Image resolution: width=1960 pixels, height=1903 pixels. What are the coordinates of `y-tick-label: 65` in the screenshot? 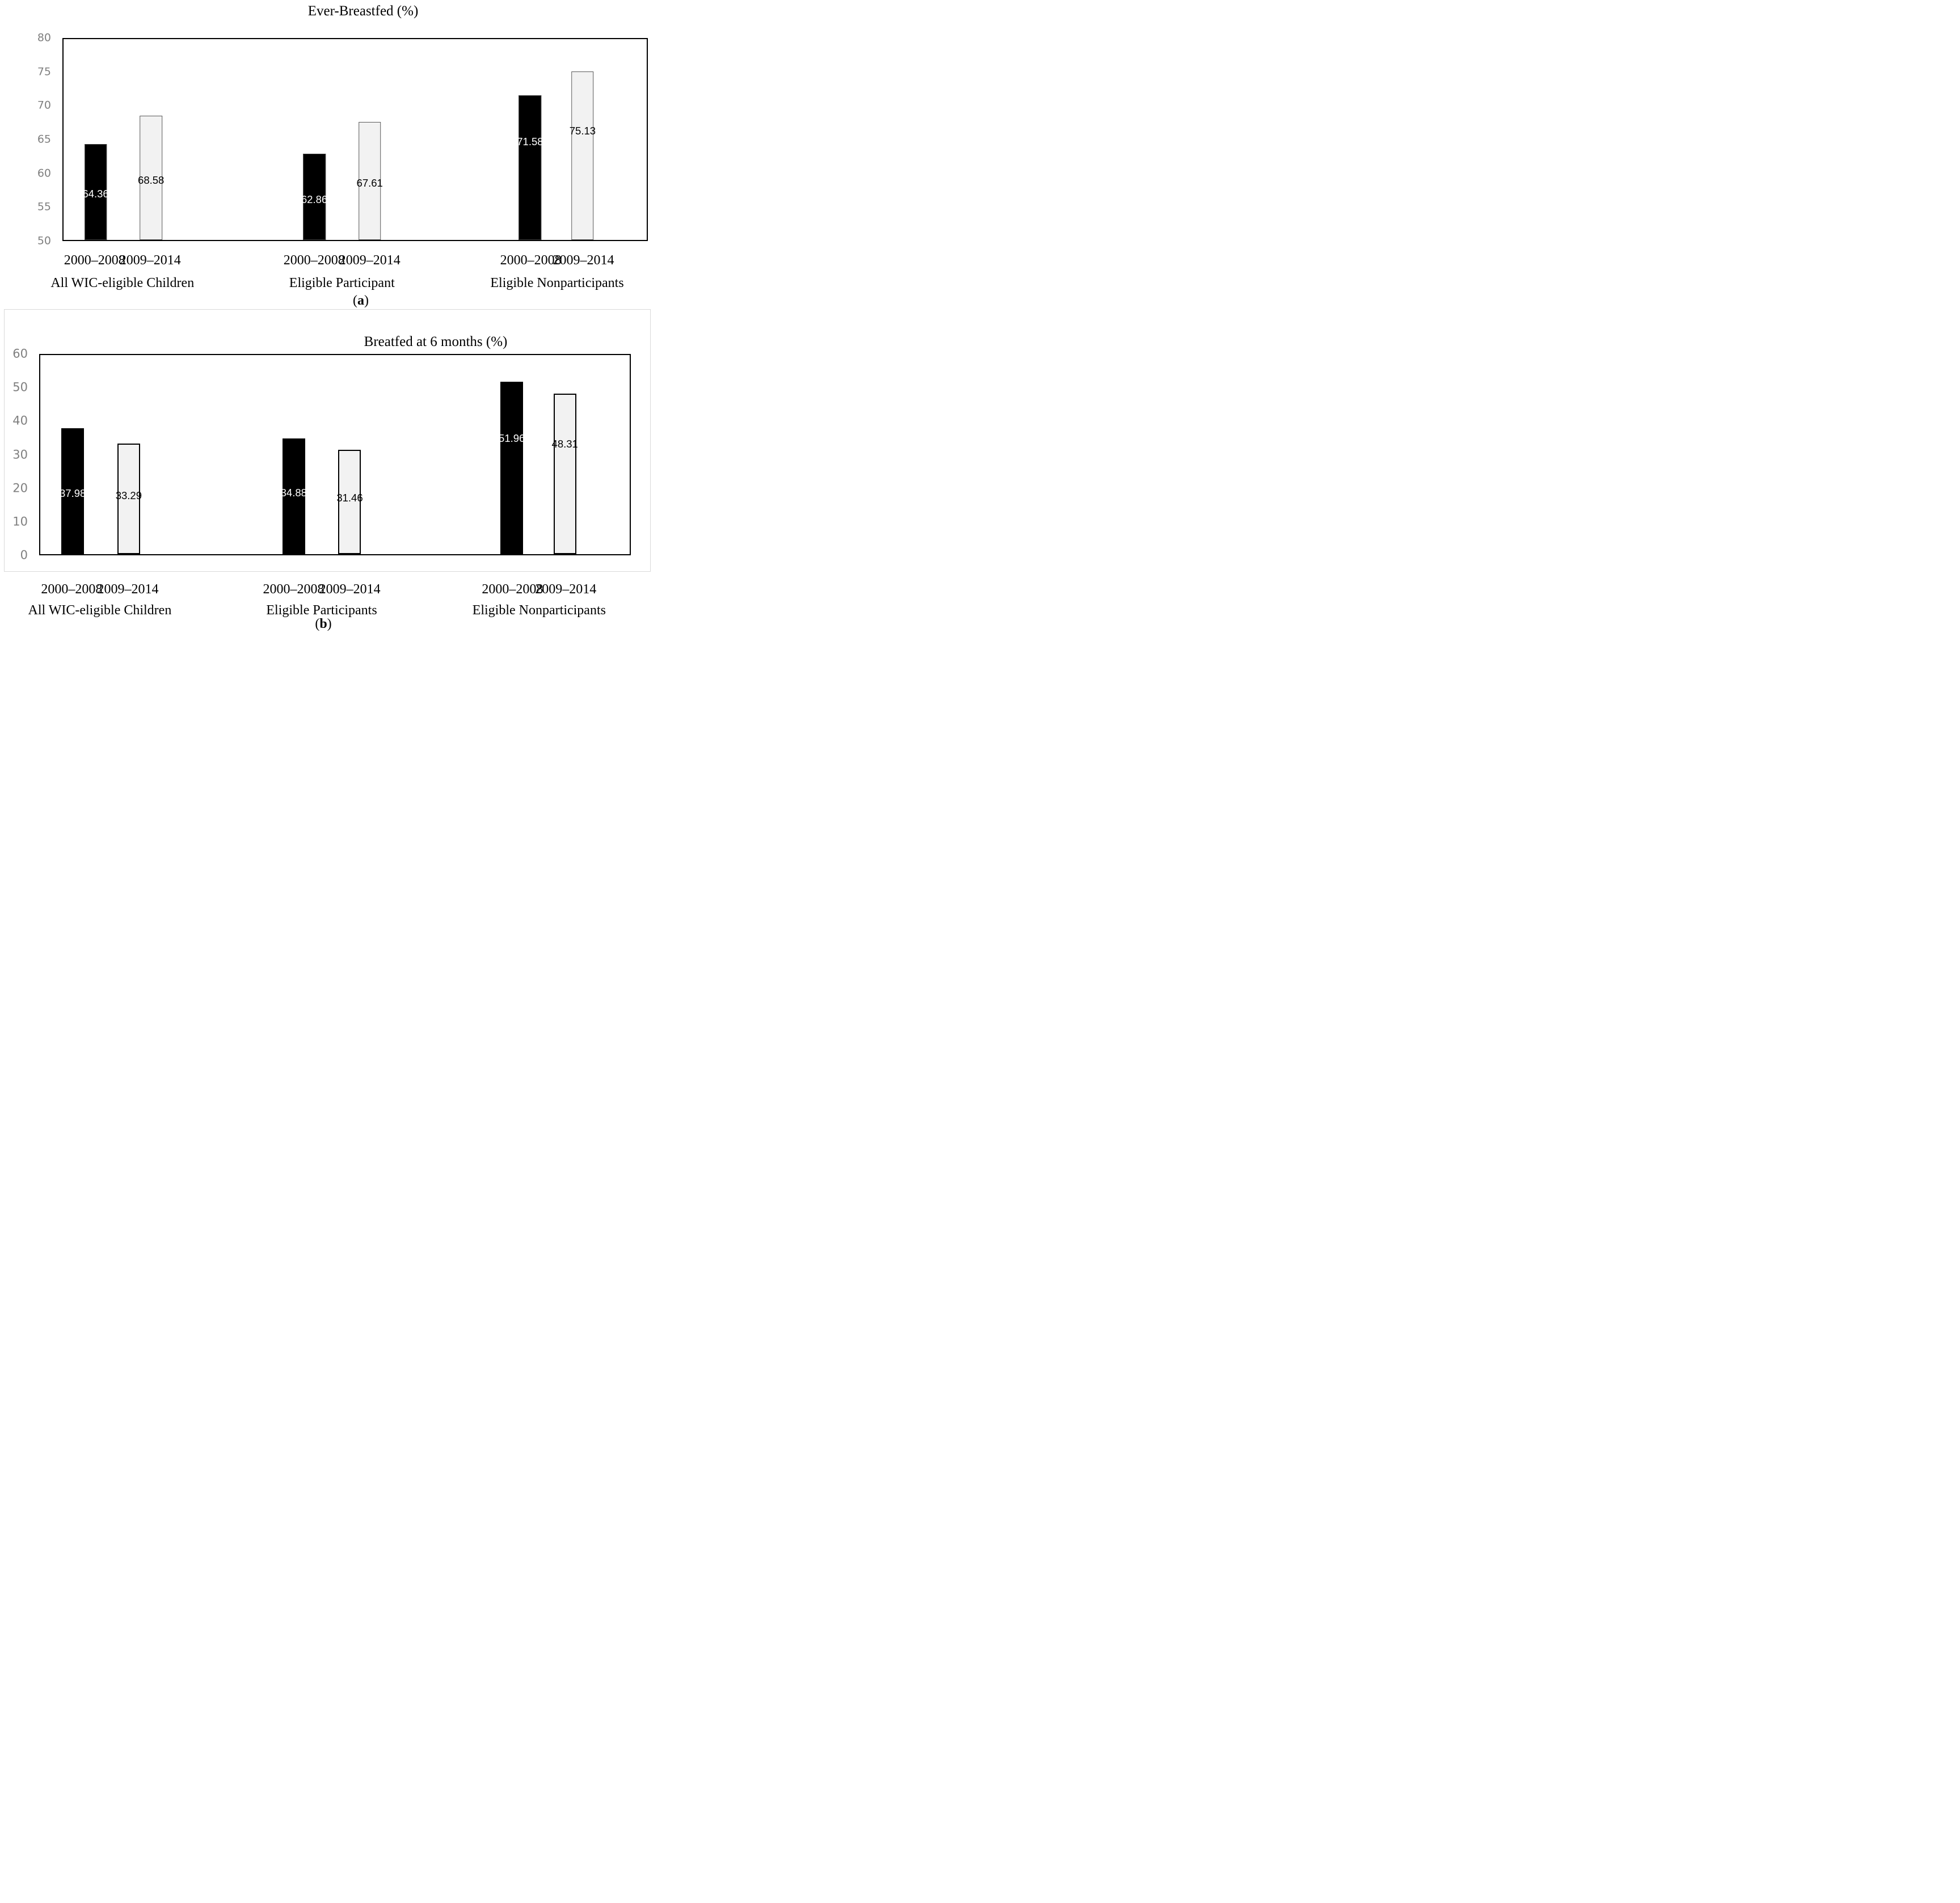 It's located at (44, 140).